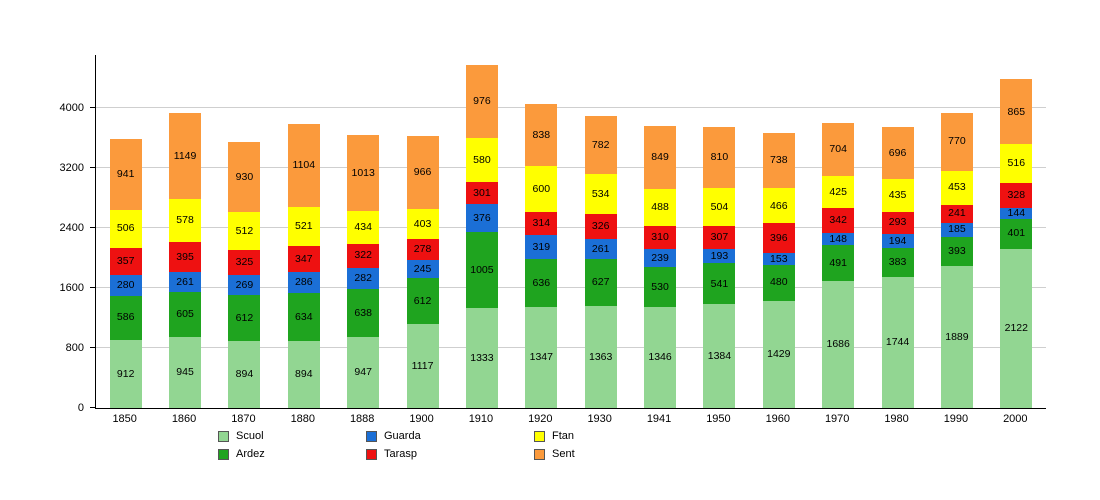 This screenshot has width=1100, height=500. I want to click on stacked-bar-1850: 912 586 280 357 506 941, so click(125, 273).